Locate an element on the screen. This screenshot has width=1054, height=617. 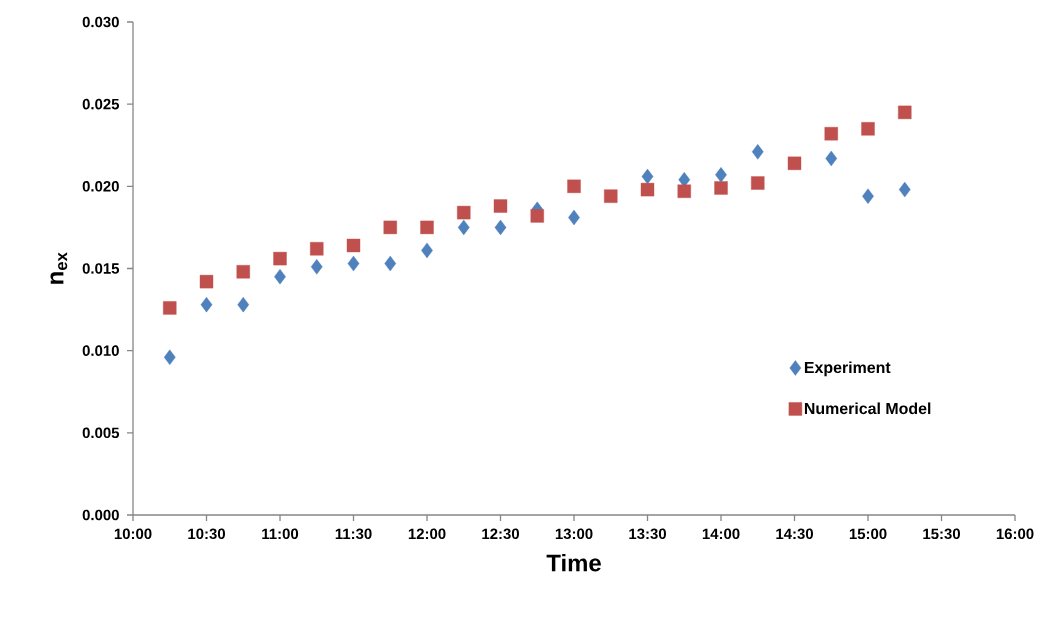
x-tick-label: 14:00 is located at coordinates (721, 534).